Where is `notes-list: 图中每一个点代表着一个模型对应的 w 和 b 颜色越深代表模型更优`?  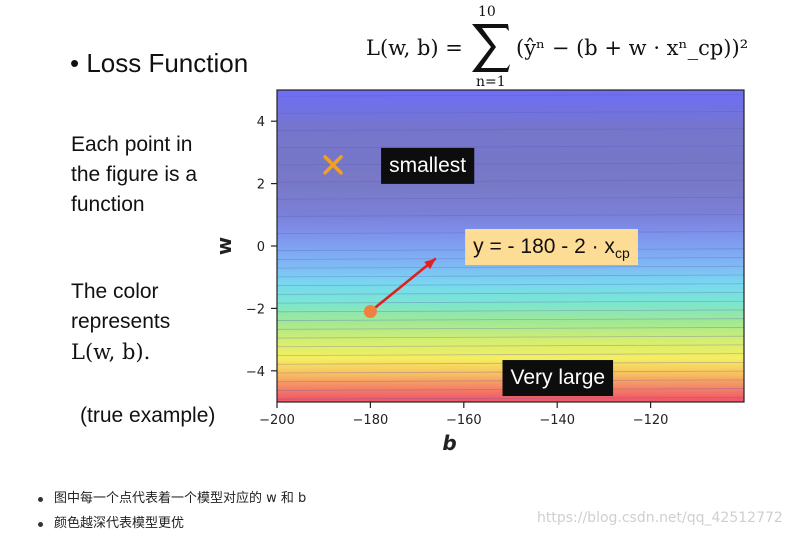
notes-list: 图中每一个点代表着一个模型对应的 w 和 b 颜色越深代表模型更优 is located at coordinates (170, 513).